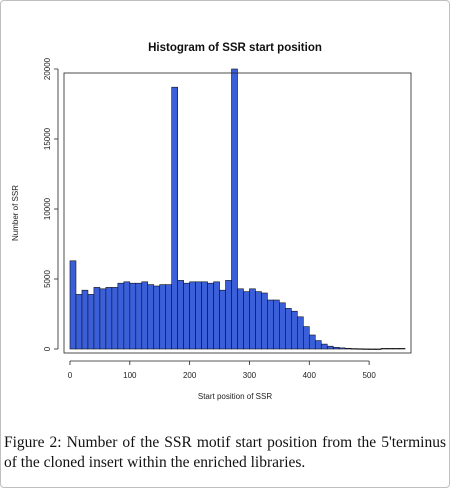 This screenshot has height=488, width=450. What do you see at coordinates (47, 68) in the screenshot?
I see `y-tick-label: 20000` at bounding box center [47, 68].